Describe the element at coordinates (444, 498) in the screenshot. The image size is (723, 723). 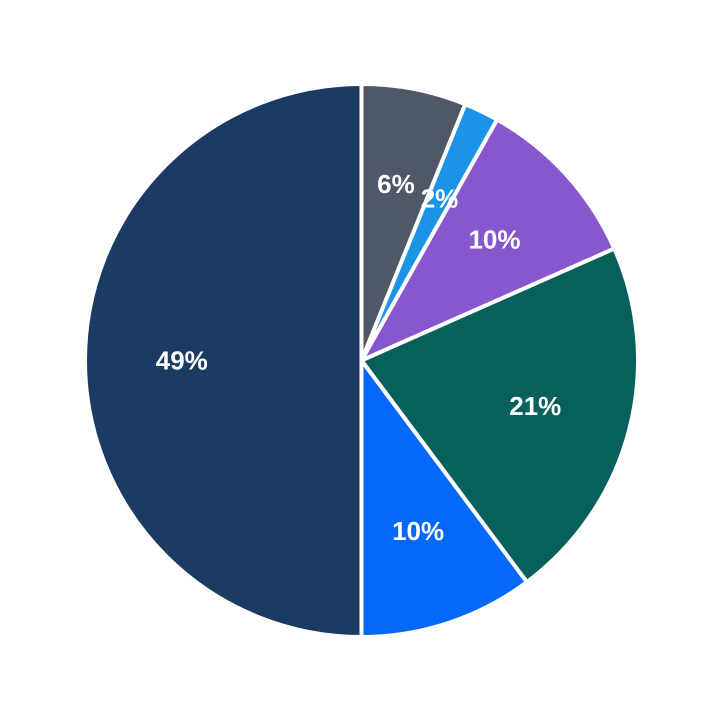
I see `pie-slice-bright-blue` at that location.